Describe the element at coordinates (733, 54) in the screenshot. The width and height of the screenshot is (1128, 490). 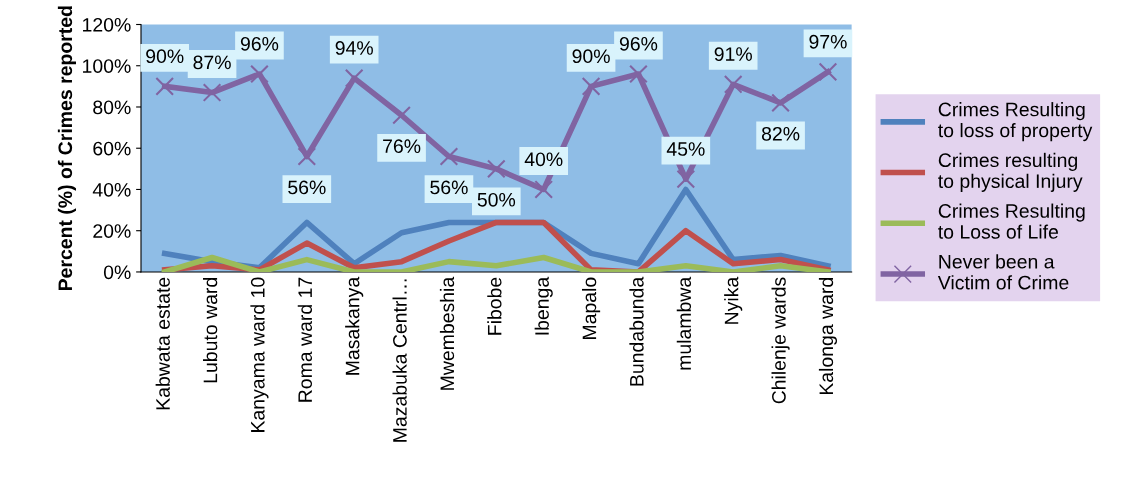
I see `data-label: 91%` at that location.